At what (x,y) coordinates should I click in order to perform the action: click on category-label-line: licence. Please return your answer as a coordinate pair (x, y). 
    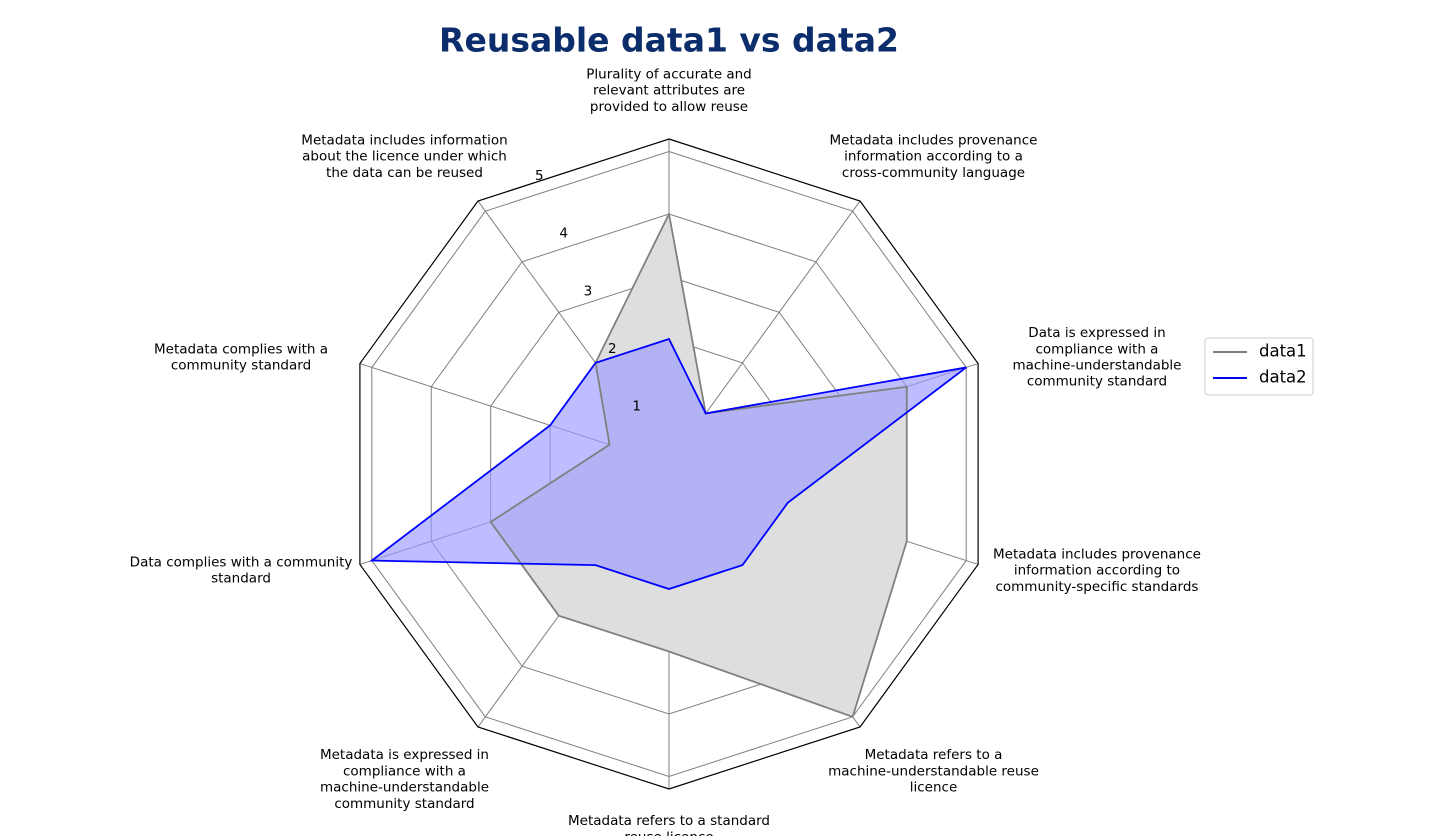
    Looking at the image, I should click on (934, 788).